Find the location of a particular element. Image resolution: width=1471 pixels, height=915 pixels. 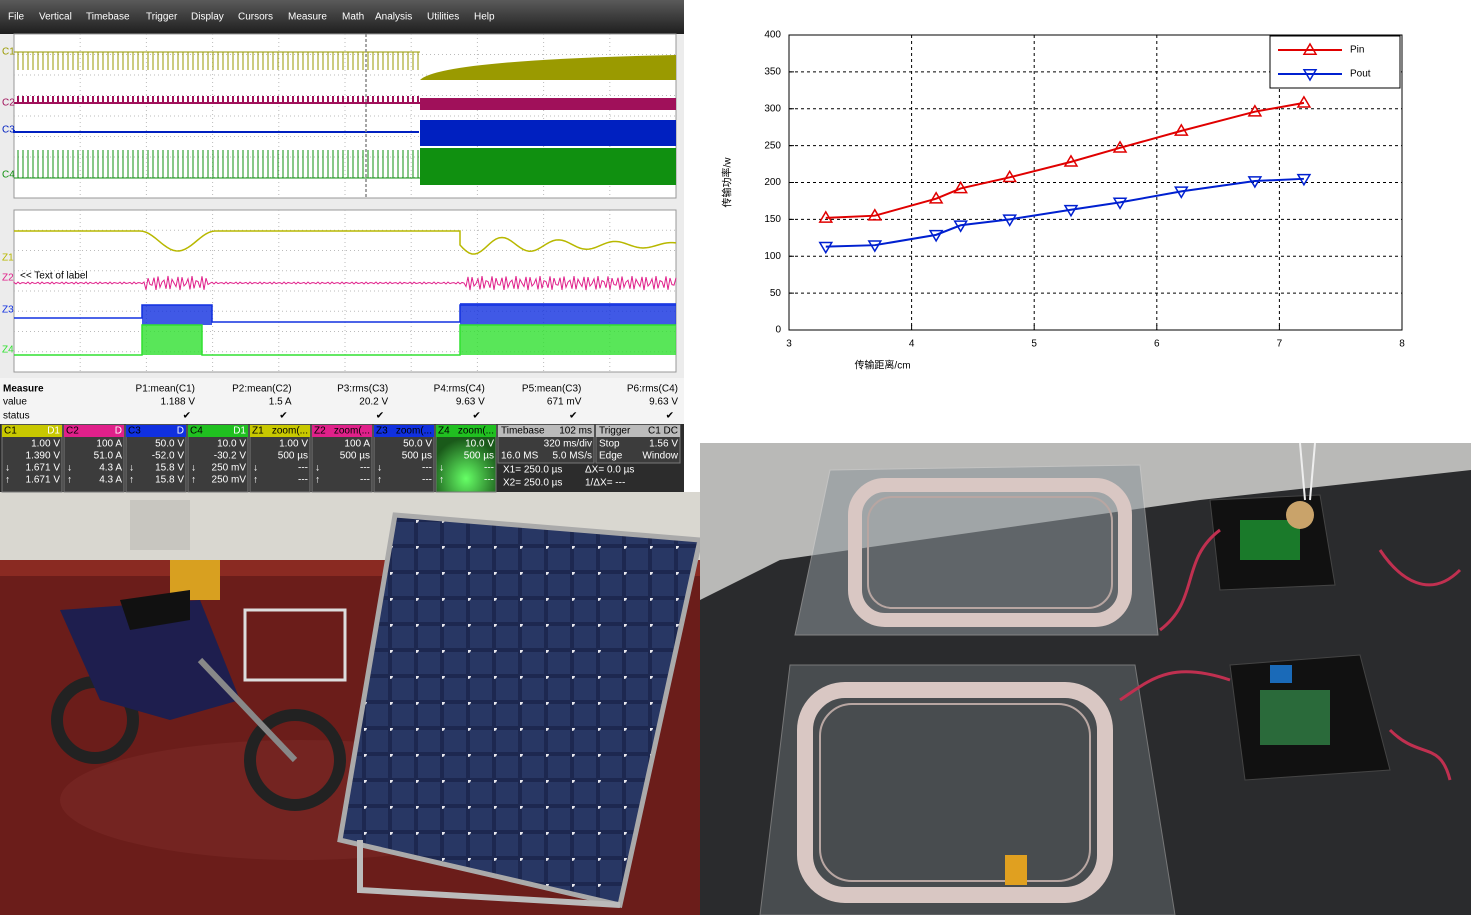

trace-c4-burst is located at coordinates (548, 166).